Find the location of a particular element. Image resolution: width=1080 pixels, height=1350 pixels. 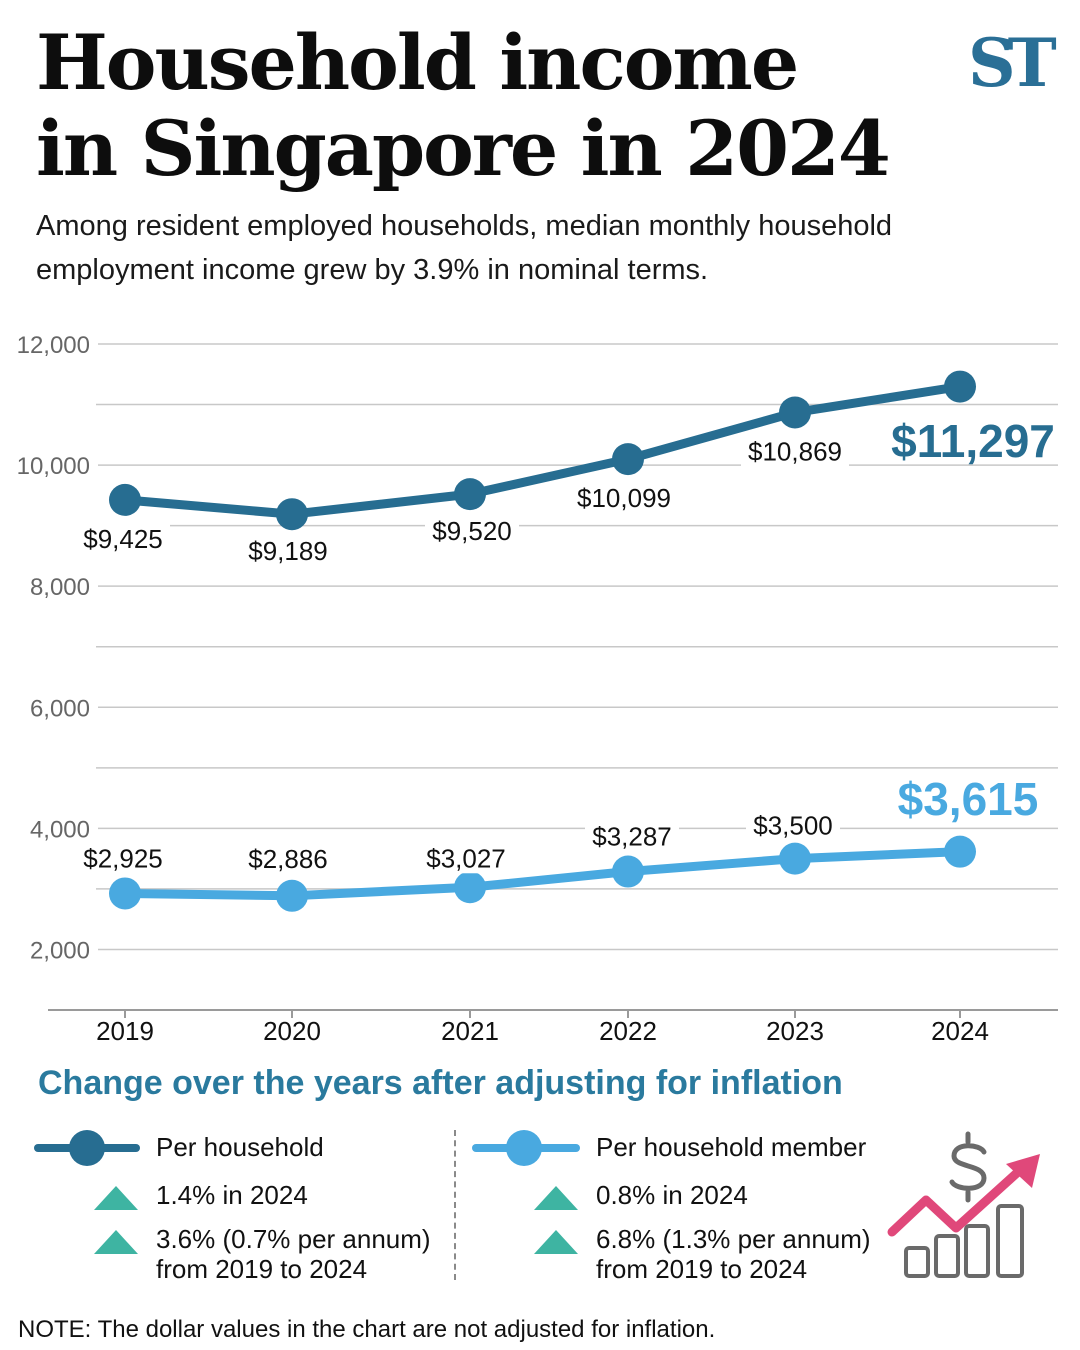

st-logo: ST is located at coordinates (1012, 63).